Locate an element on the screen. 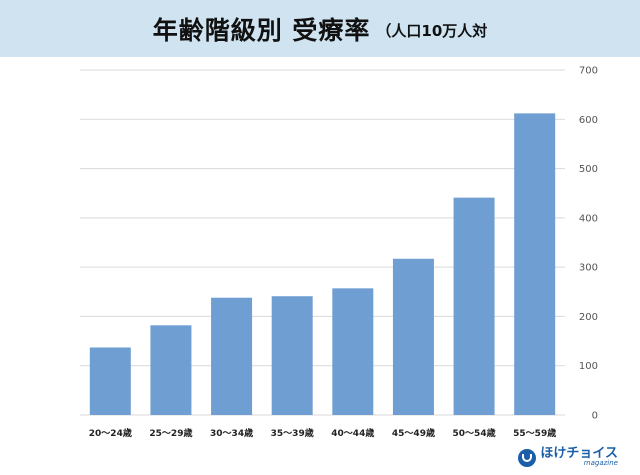 The height and width of the screenshot is (475, 640). chart-unit-note: （人口10万人対 is located at coordinates (432, 31).